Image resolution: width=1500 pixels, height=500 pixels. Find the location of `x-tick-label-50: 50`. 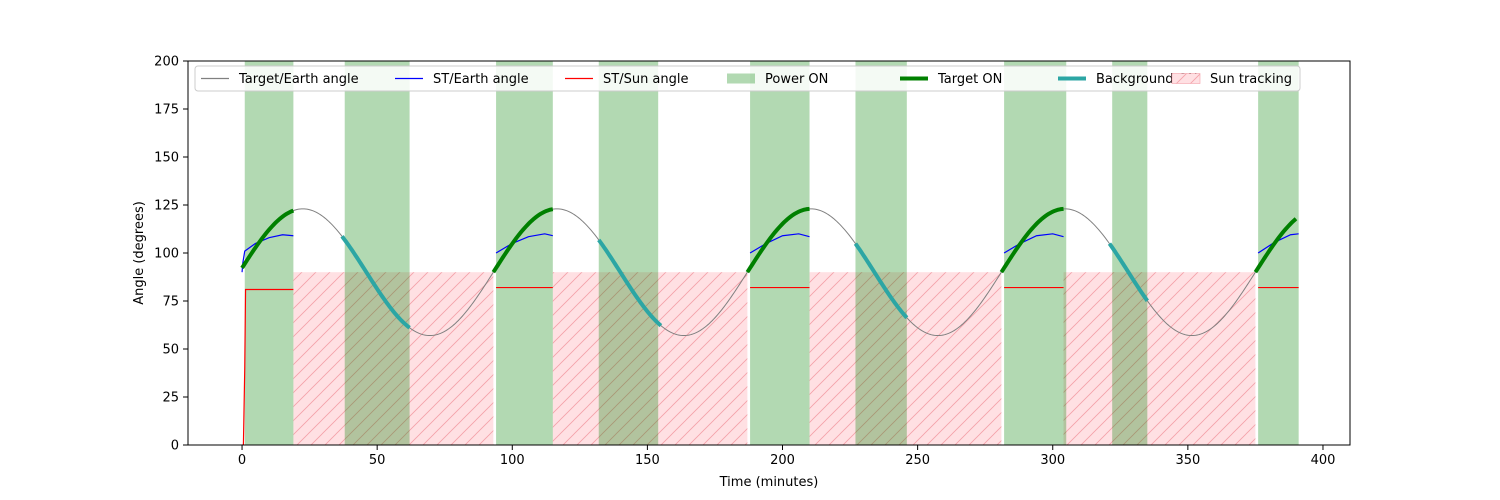

x-tick-label-50: 50 is located at coordinates (377, 460).